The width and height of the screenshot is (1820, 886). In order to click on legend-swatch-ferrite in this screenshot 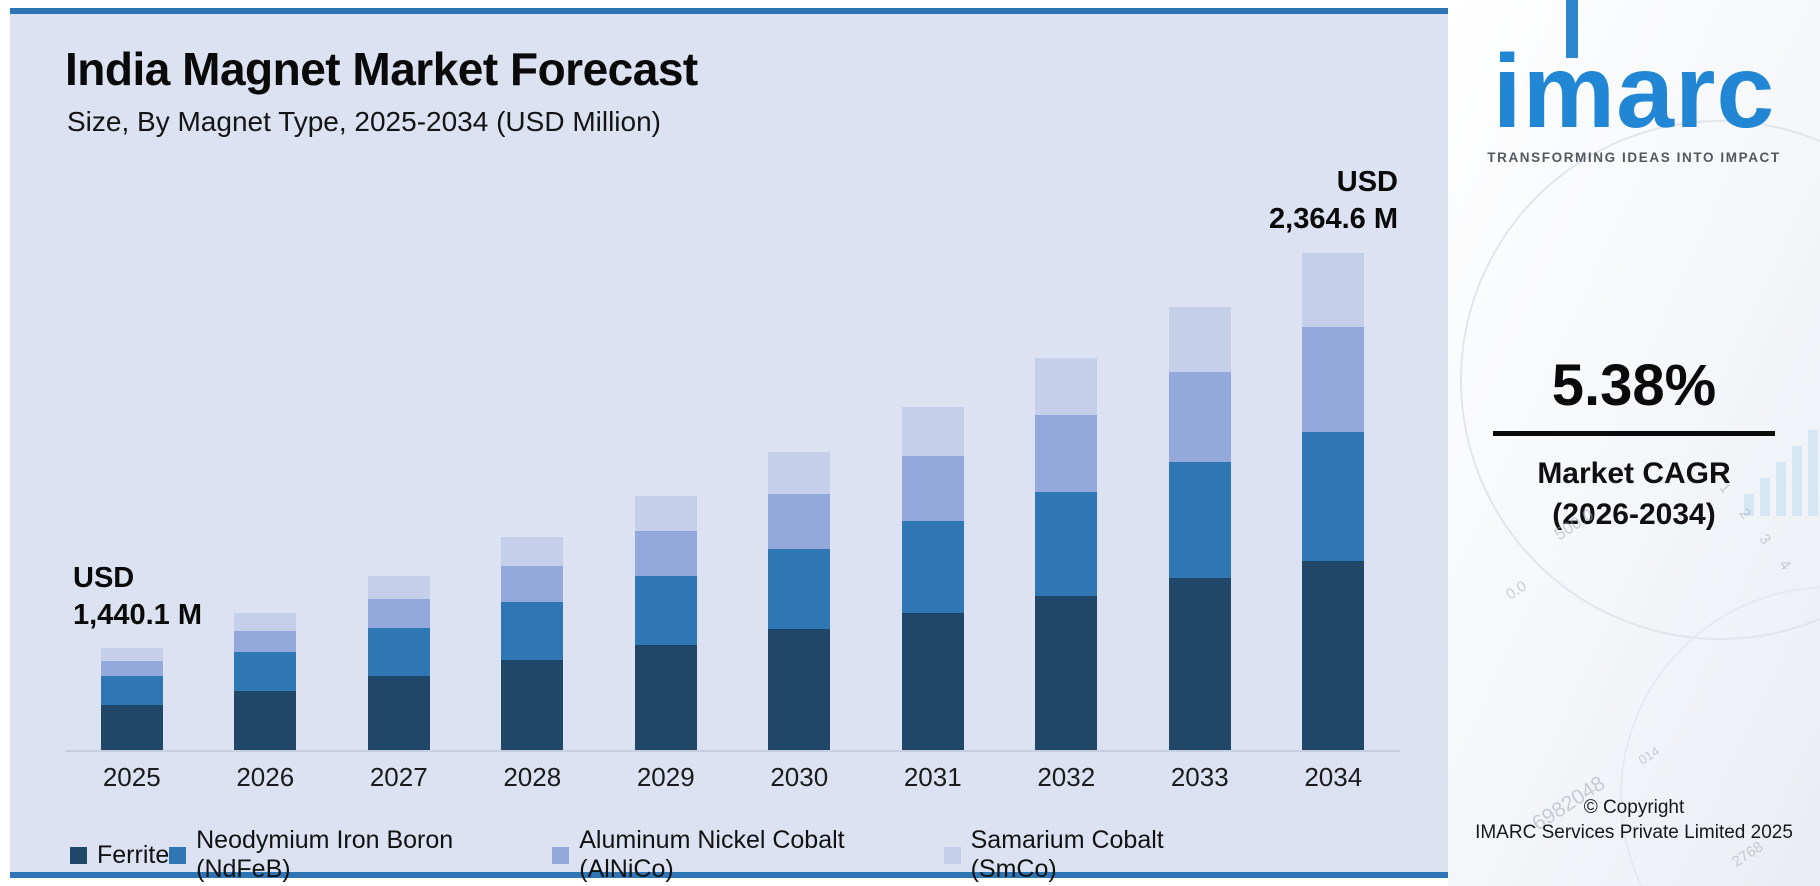, I will do `click(78, 855)`.